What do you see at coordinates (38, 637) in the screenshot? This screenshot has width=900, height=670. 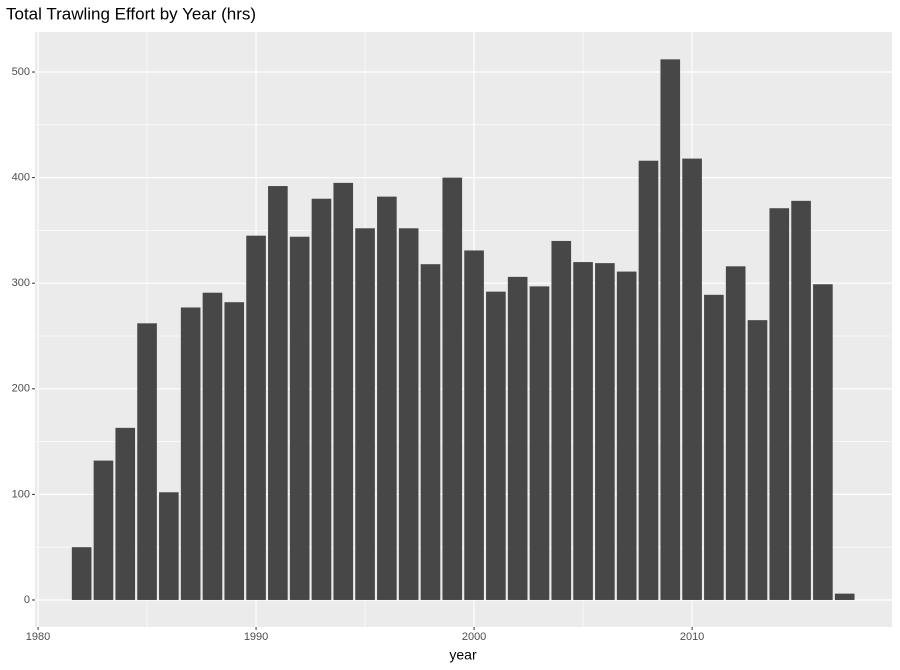 I see `x-tick-label: 1980` at bounding box center [38, 637].